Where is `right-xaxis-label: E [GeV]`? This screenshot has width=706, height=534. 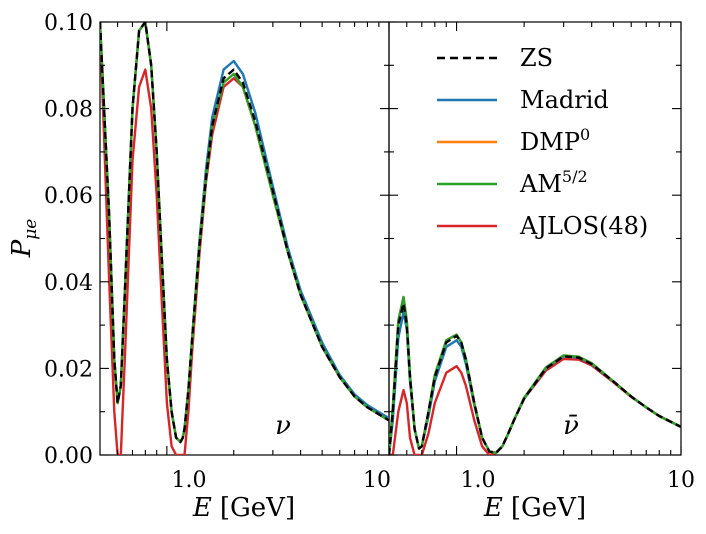
right-xaxis-label: E [GeV] is located at coordinates (534, 508).